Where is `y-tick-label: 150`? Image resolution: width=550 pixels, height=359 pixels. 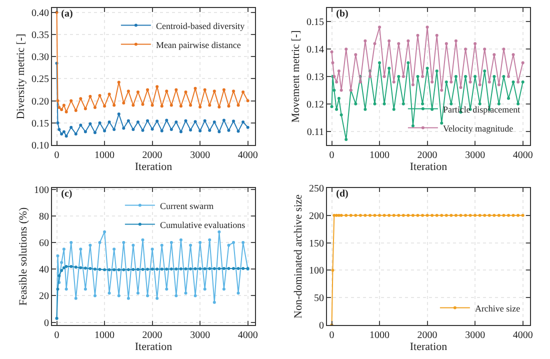
y-tick-label: 150 is located at coordinates (316, 244).